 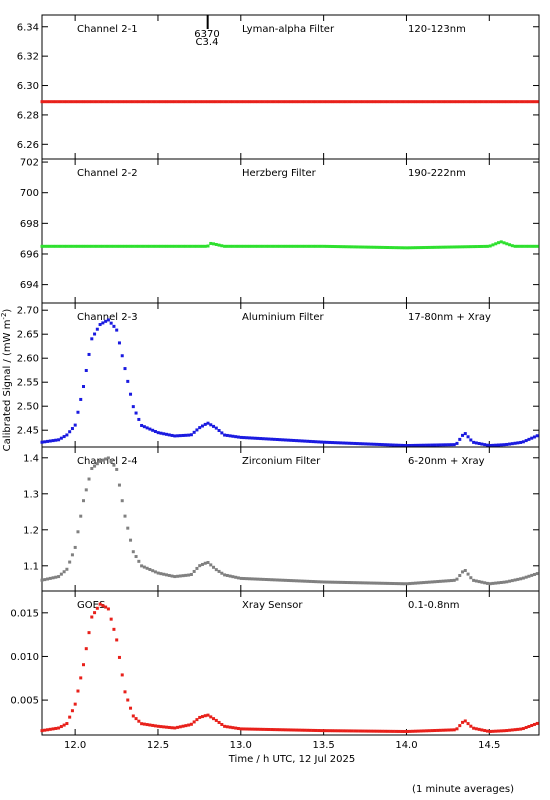 I want to click on y-tick-label: 0.005, so click(x=24, y=701).